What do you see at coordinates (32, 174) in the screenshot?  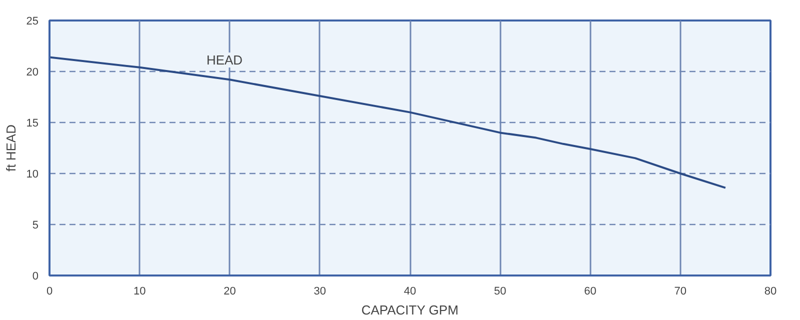 I see `y-tick-label: 10` at bounding box center [32, 174].